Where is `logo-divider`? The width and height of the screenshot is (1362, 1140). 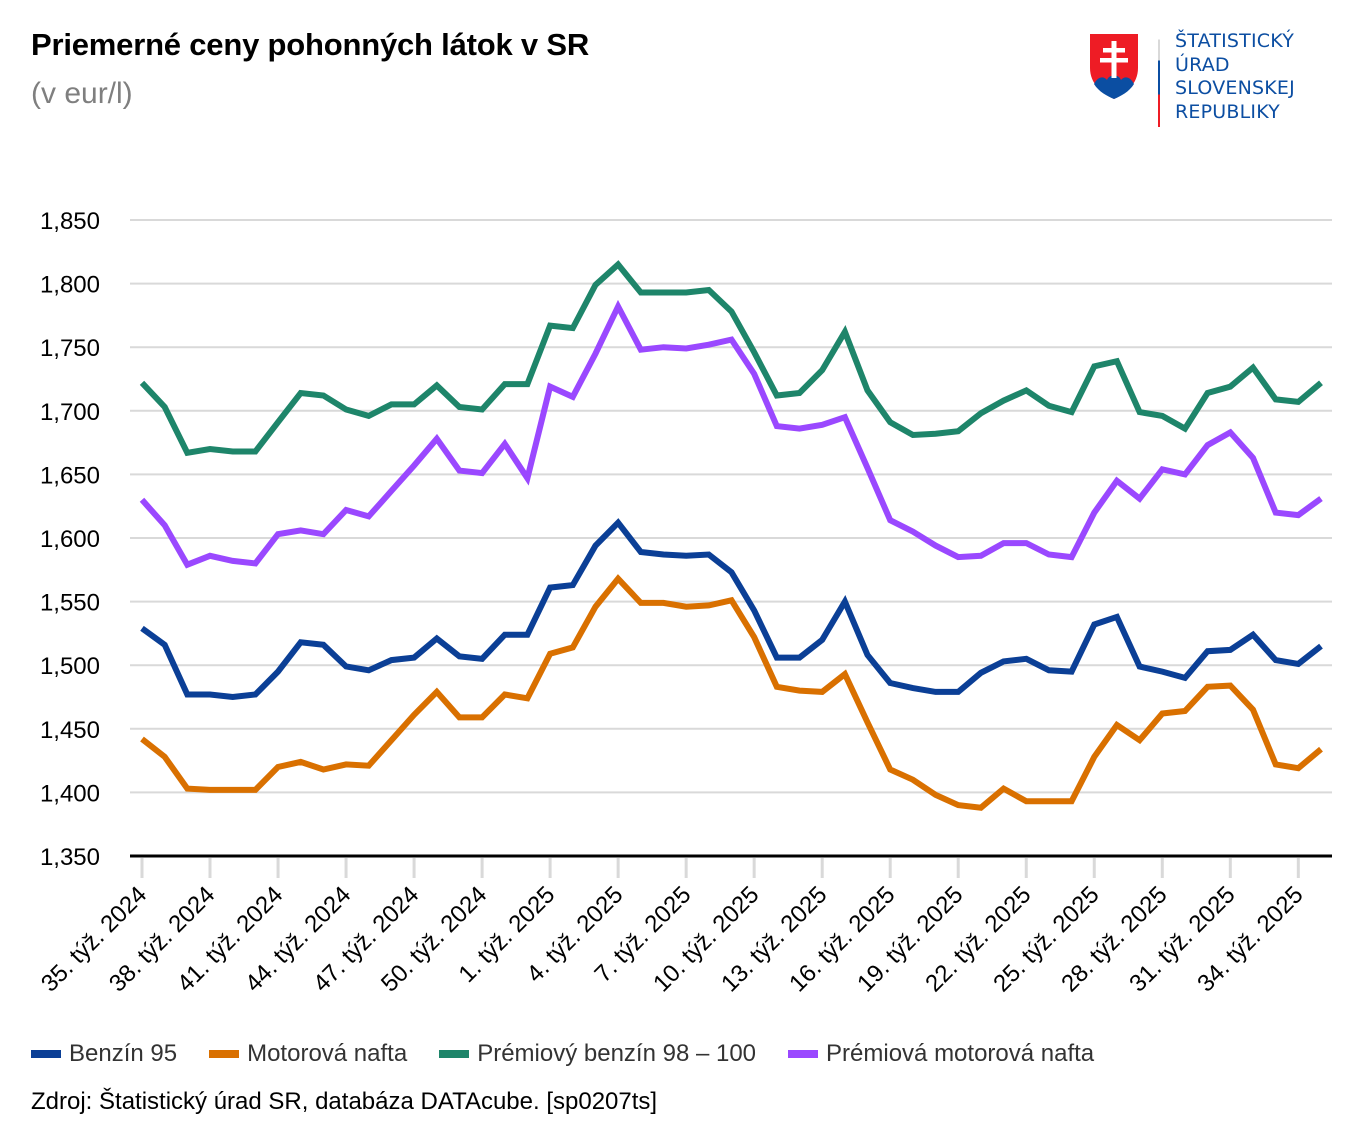
logo-divider is located at coordinates (1159, 79).